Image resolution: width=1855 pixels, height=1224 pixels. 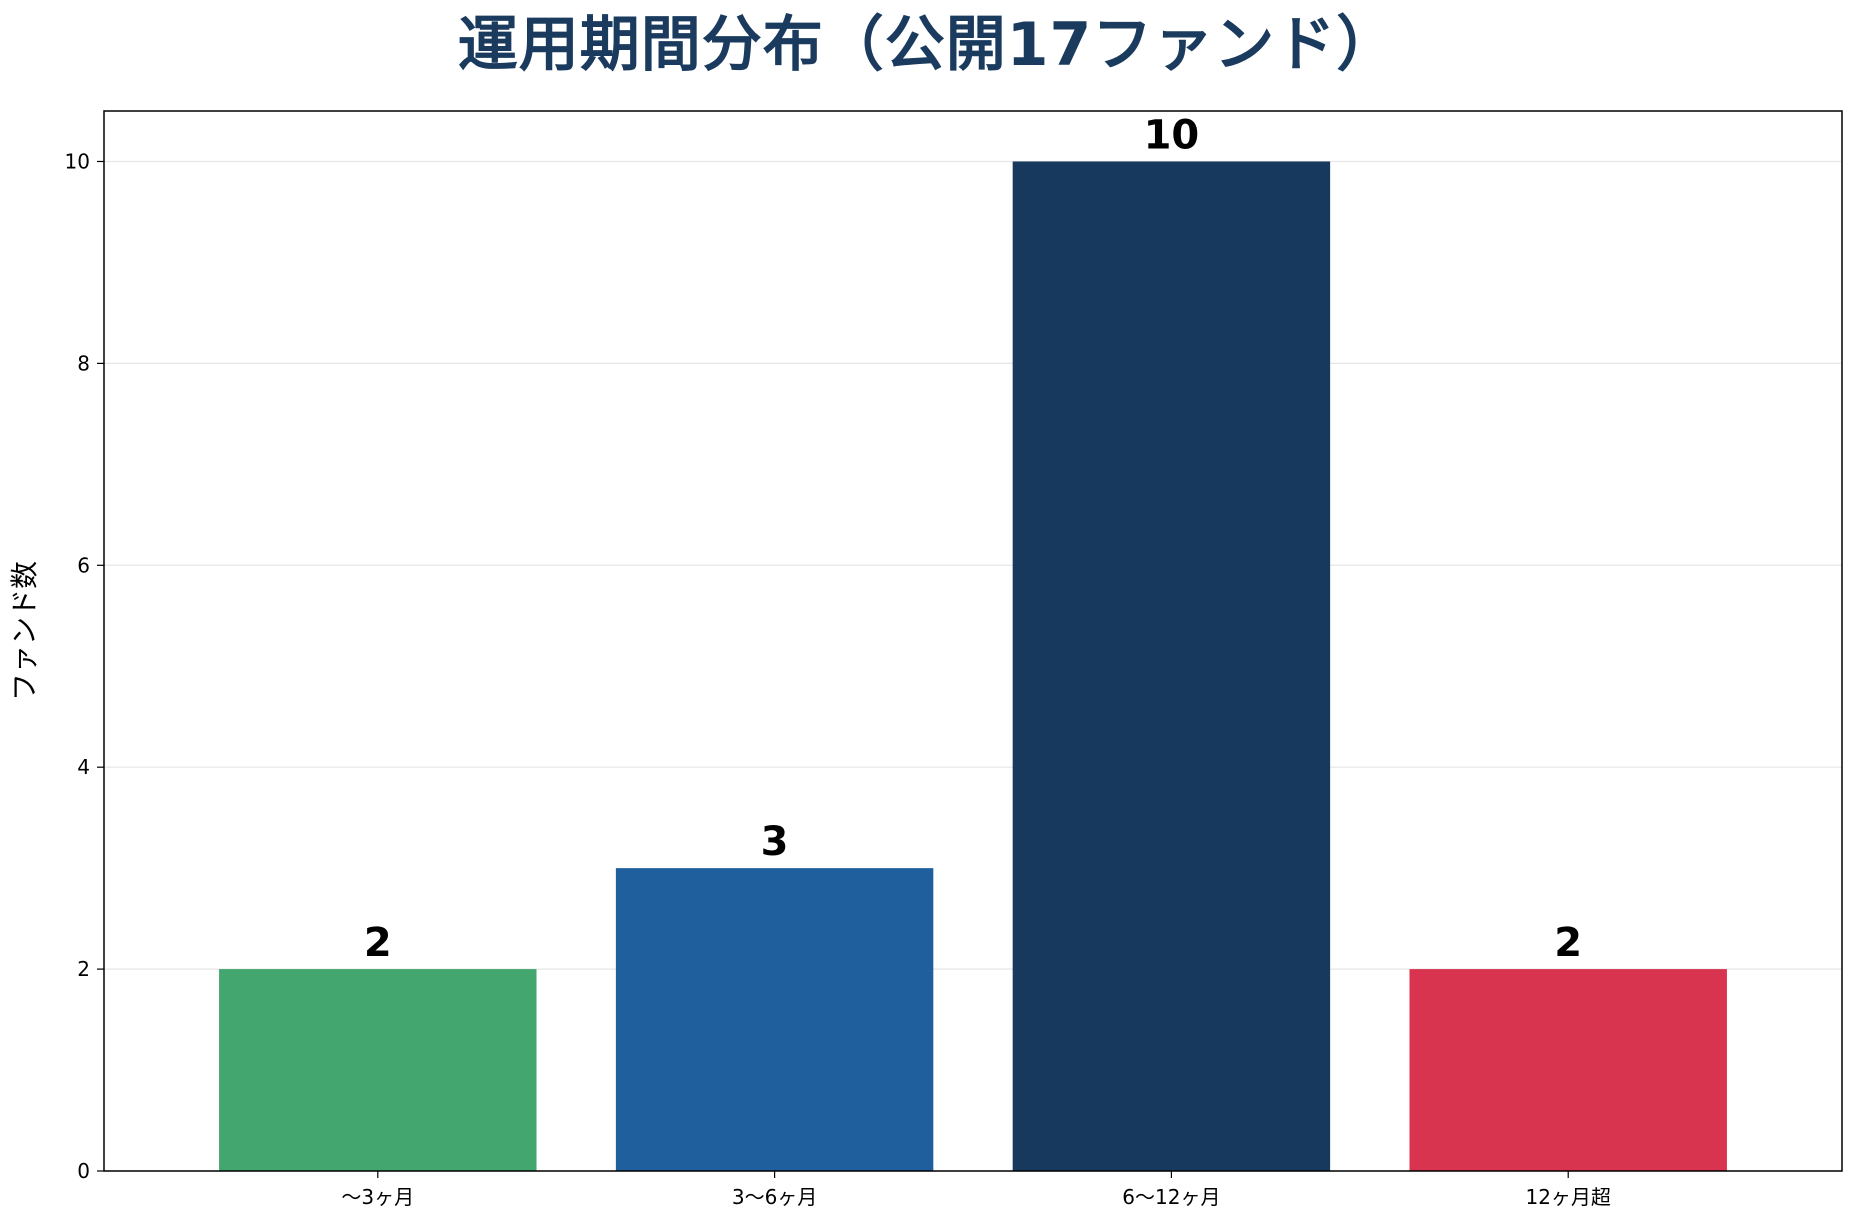 What do you see at coordinates (774, 1197) in the screenshot?
I see `x-tick-label: 3〜6ヶ月` at bounding box center [774, 1197].